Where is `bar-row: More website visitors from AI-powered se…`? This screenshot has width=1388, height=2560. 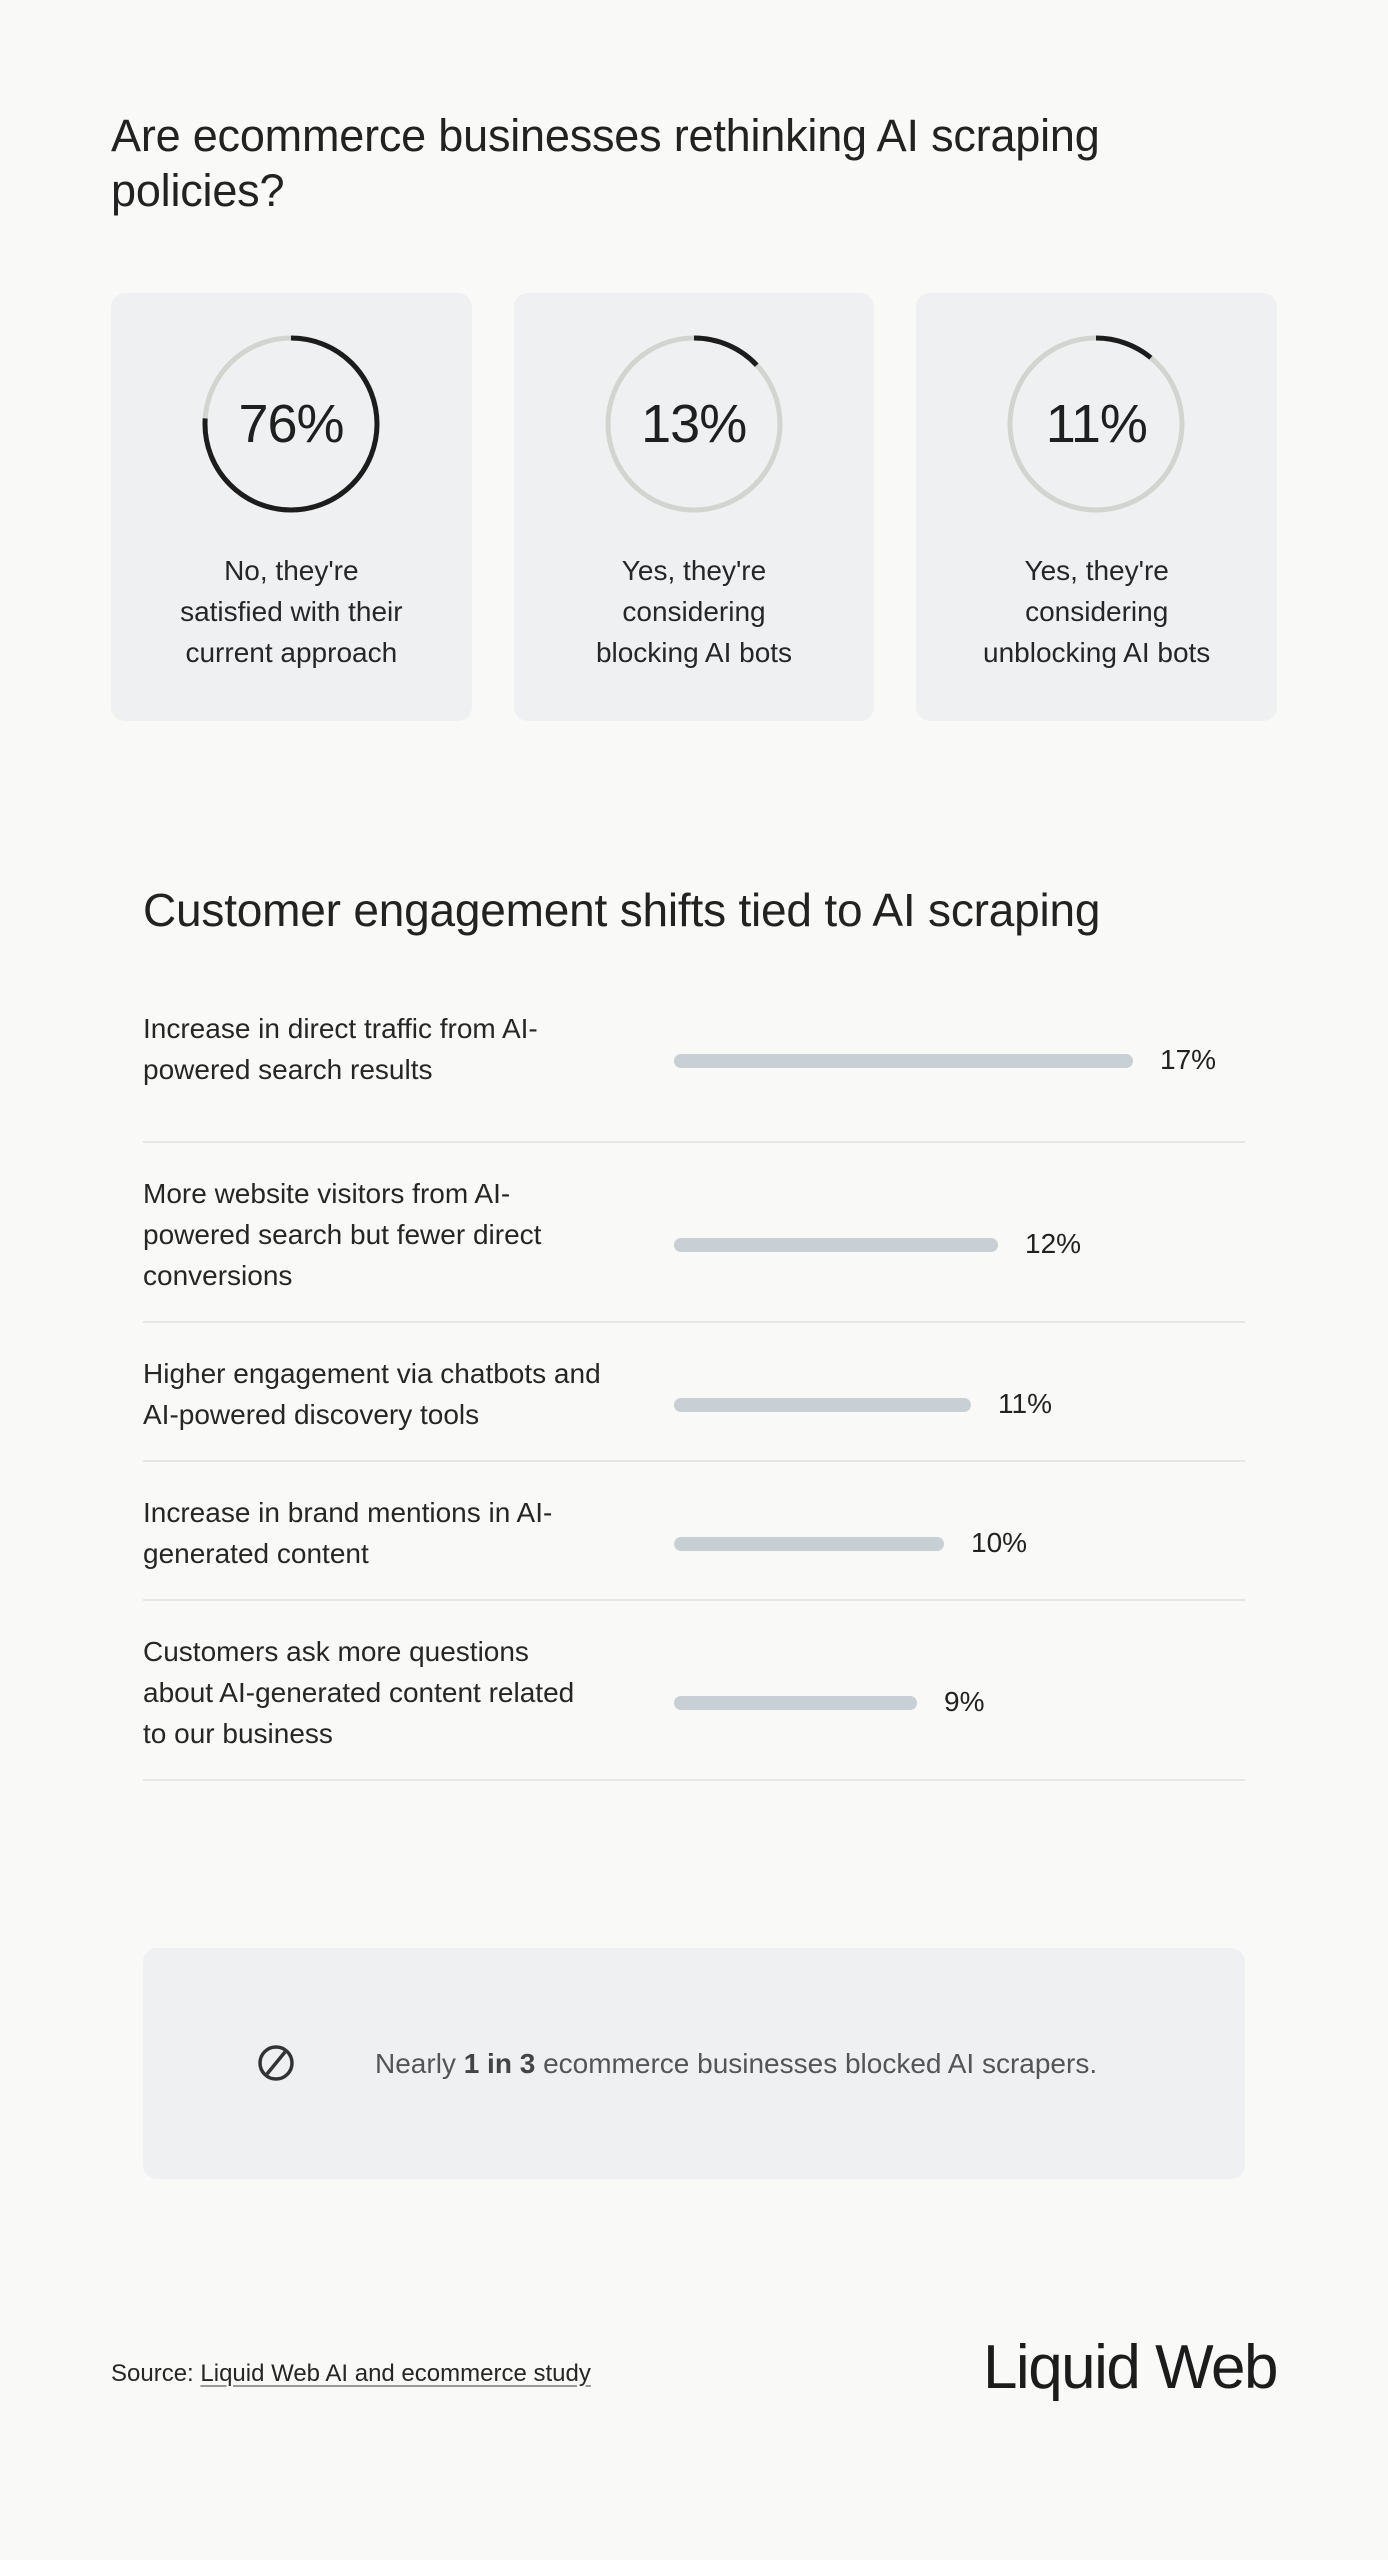
bar-row: More website visitors from AI-powered se… is located at coordinates (694, 1233).